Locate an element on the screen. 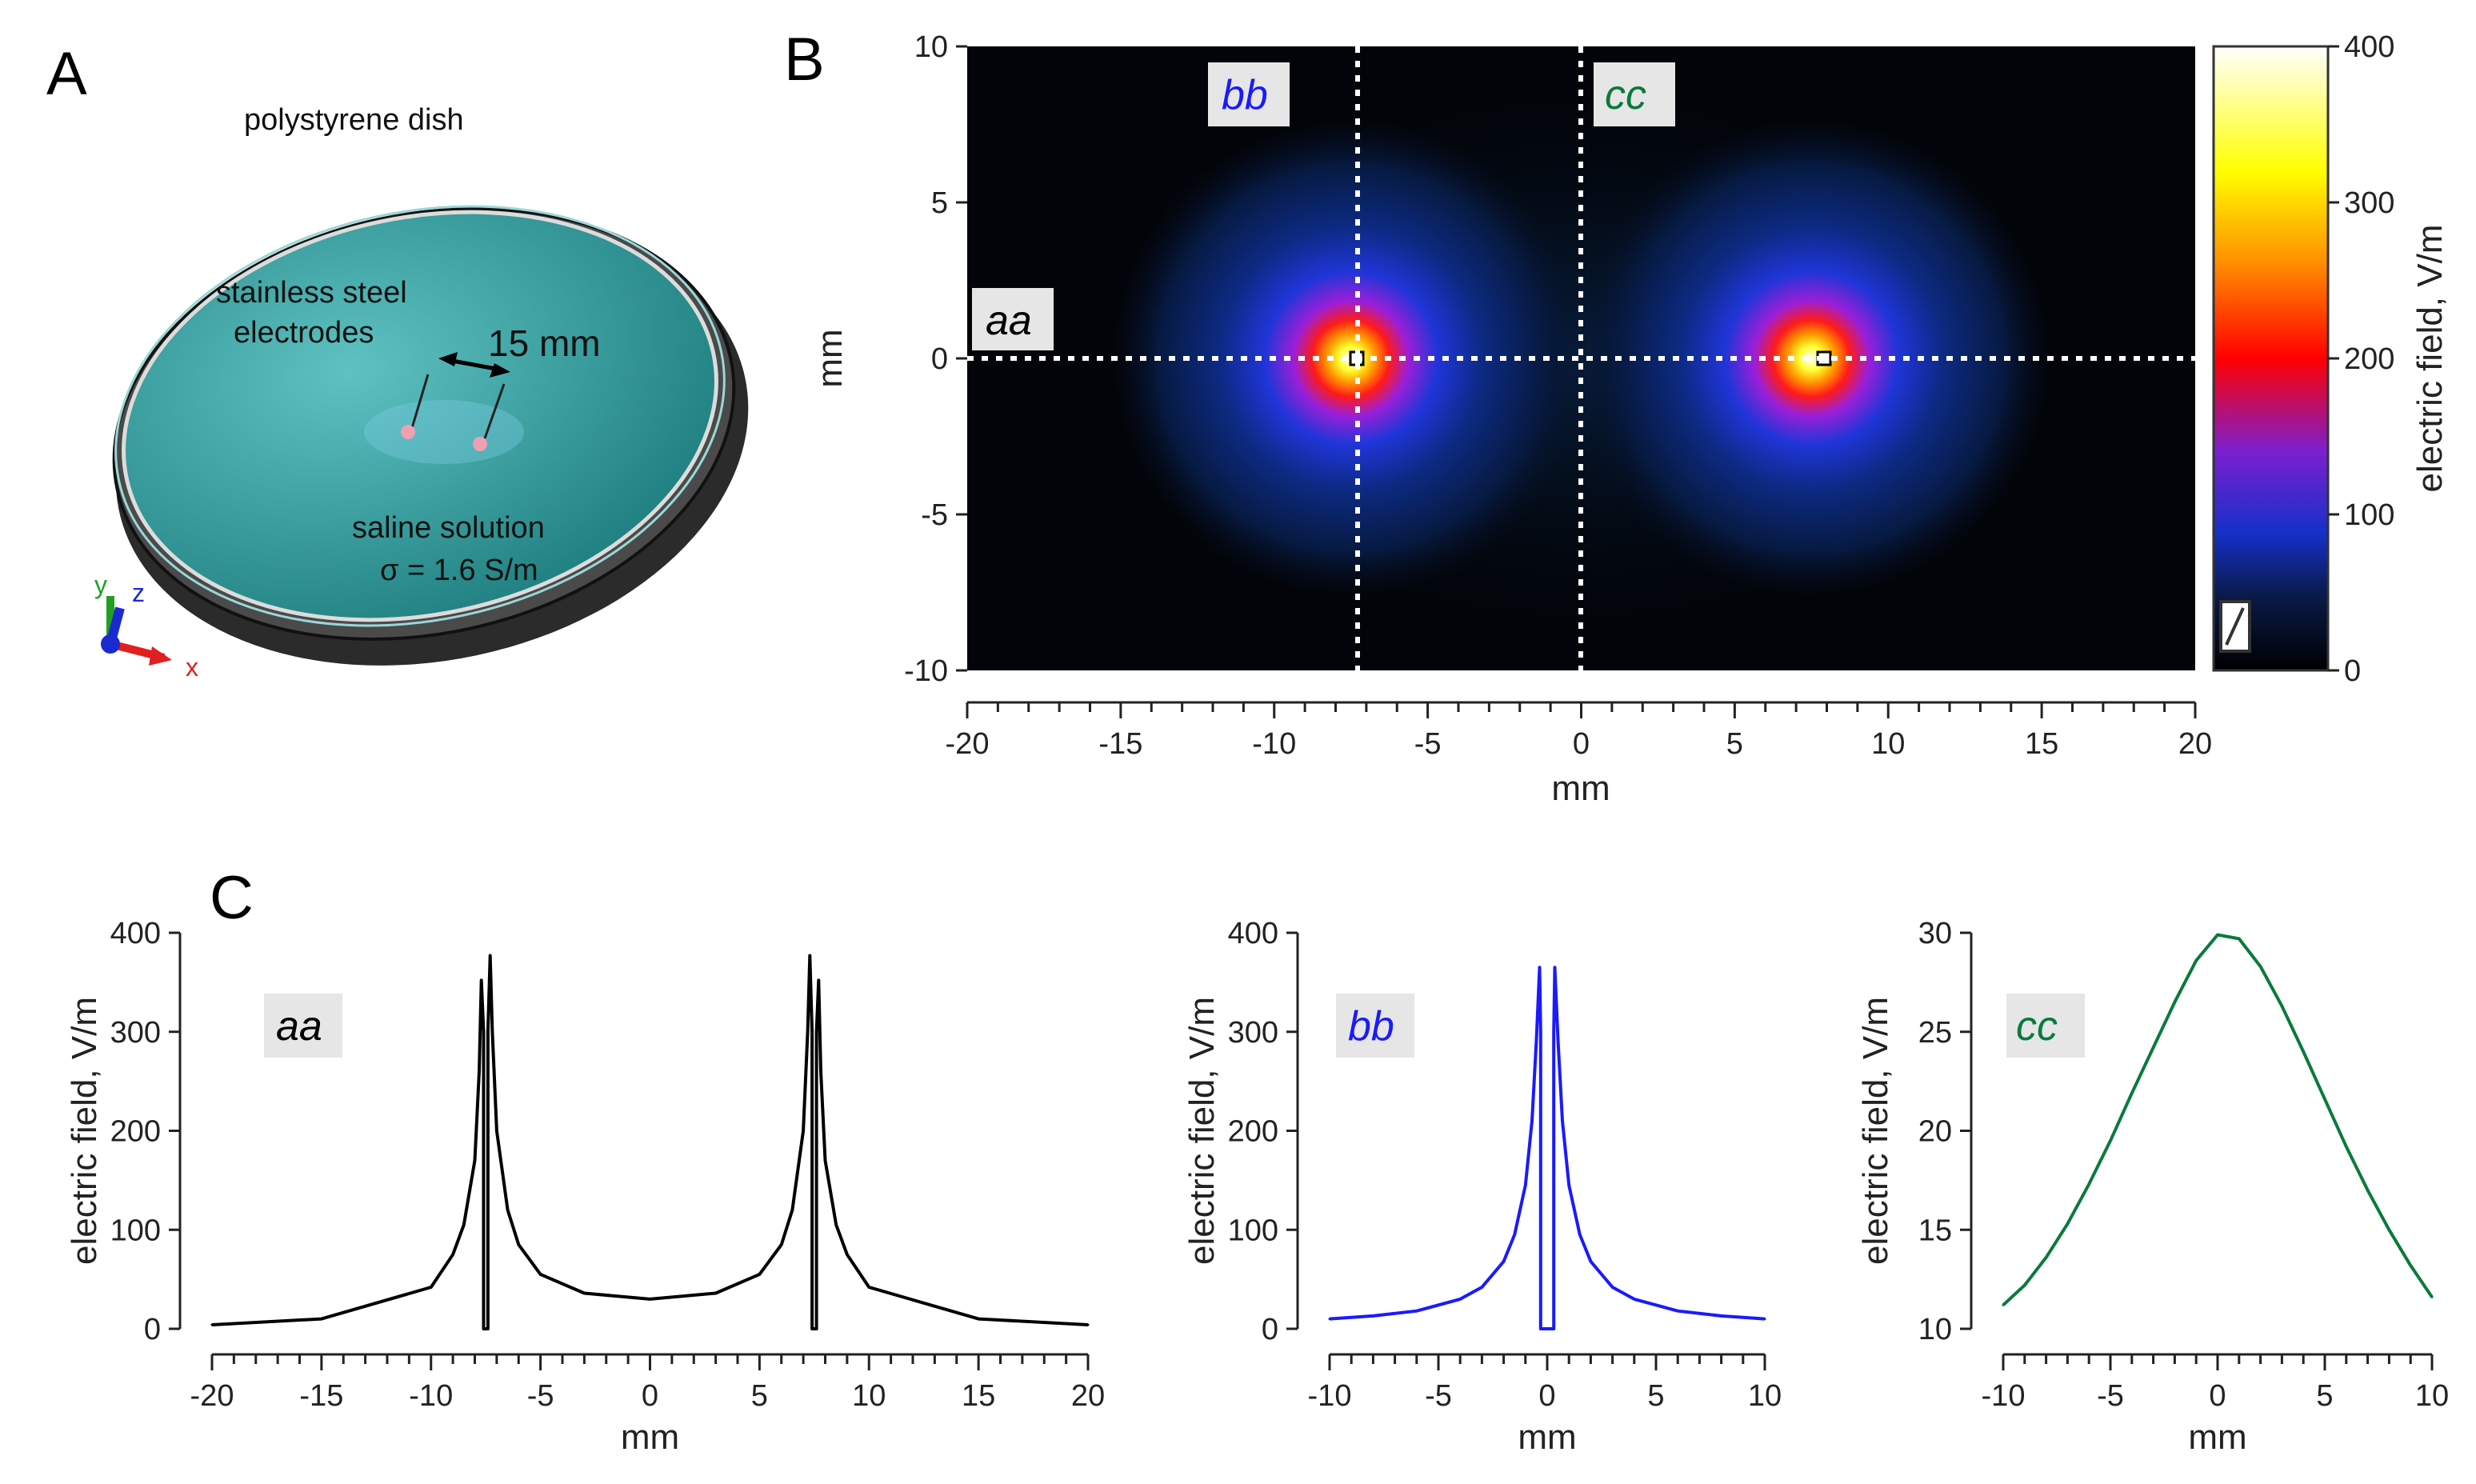 This screenshot has width=2476, height=1484. field-source-right is located at coordinates (1811, 358).